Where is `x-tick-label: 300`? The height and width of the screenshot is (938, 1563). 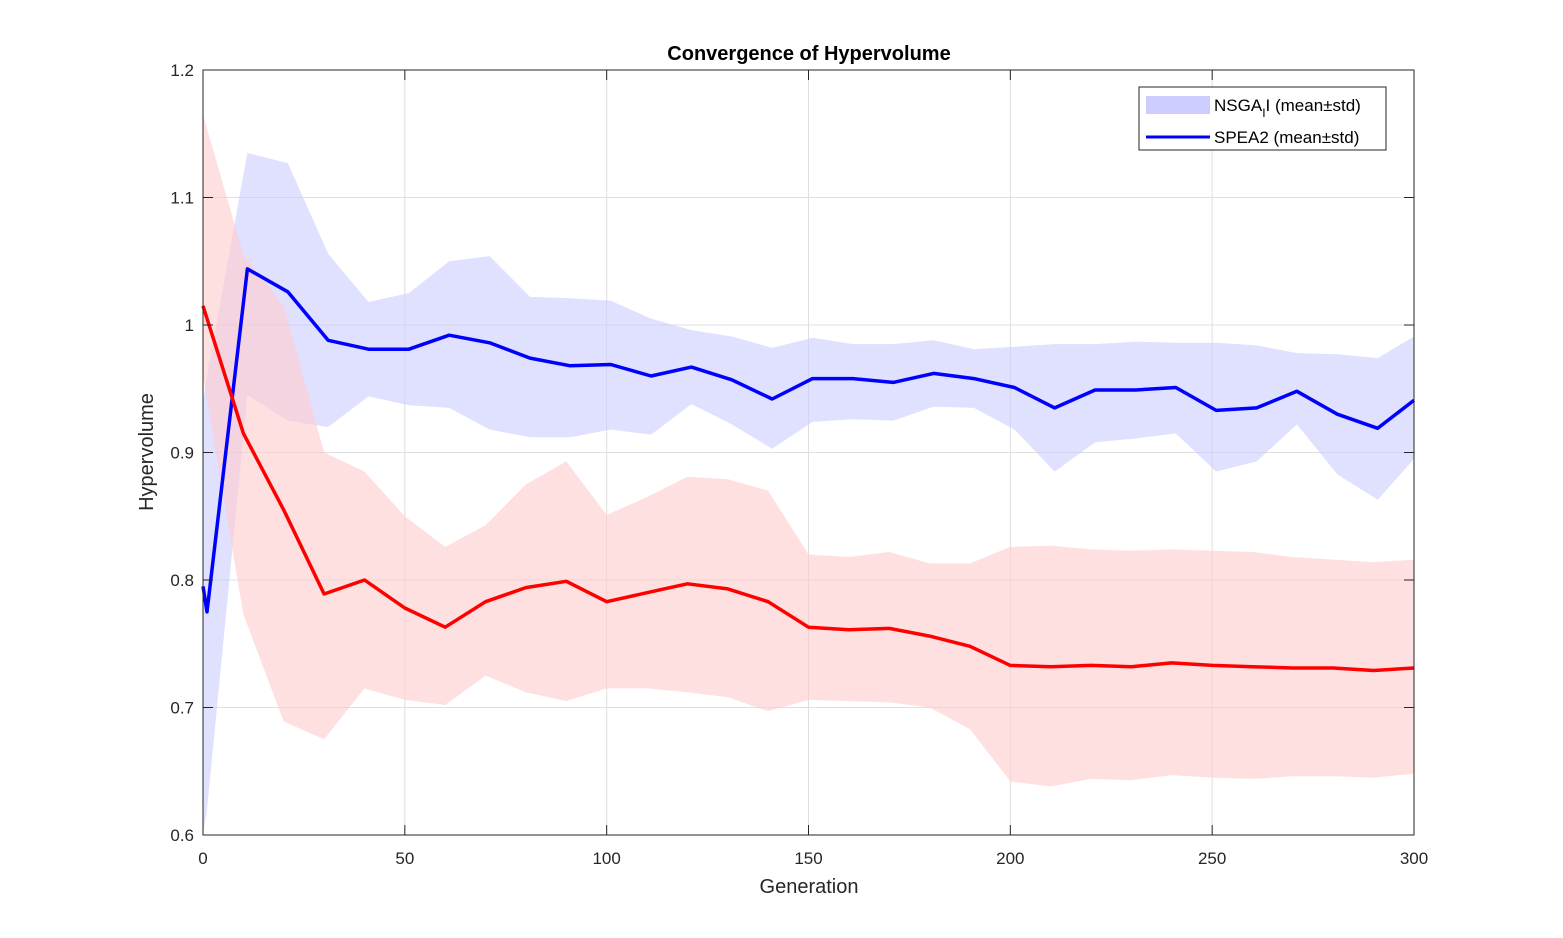
x-tick-label: 300 is located at coordinates (1414, 858).